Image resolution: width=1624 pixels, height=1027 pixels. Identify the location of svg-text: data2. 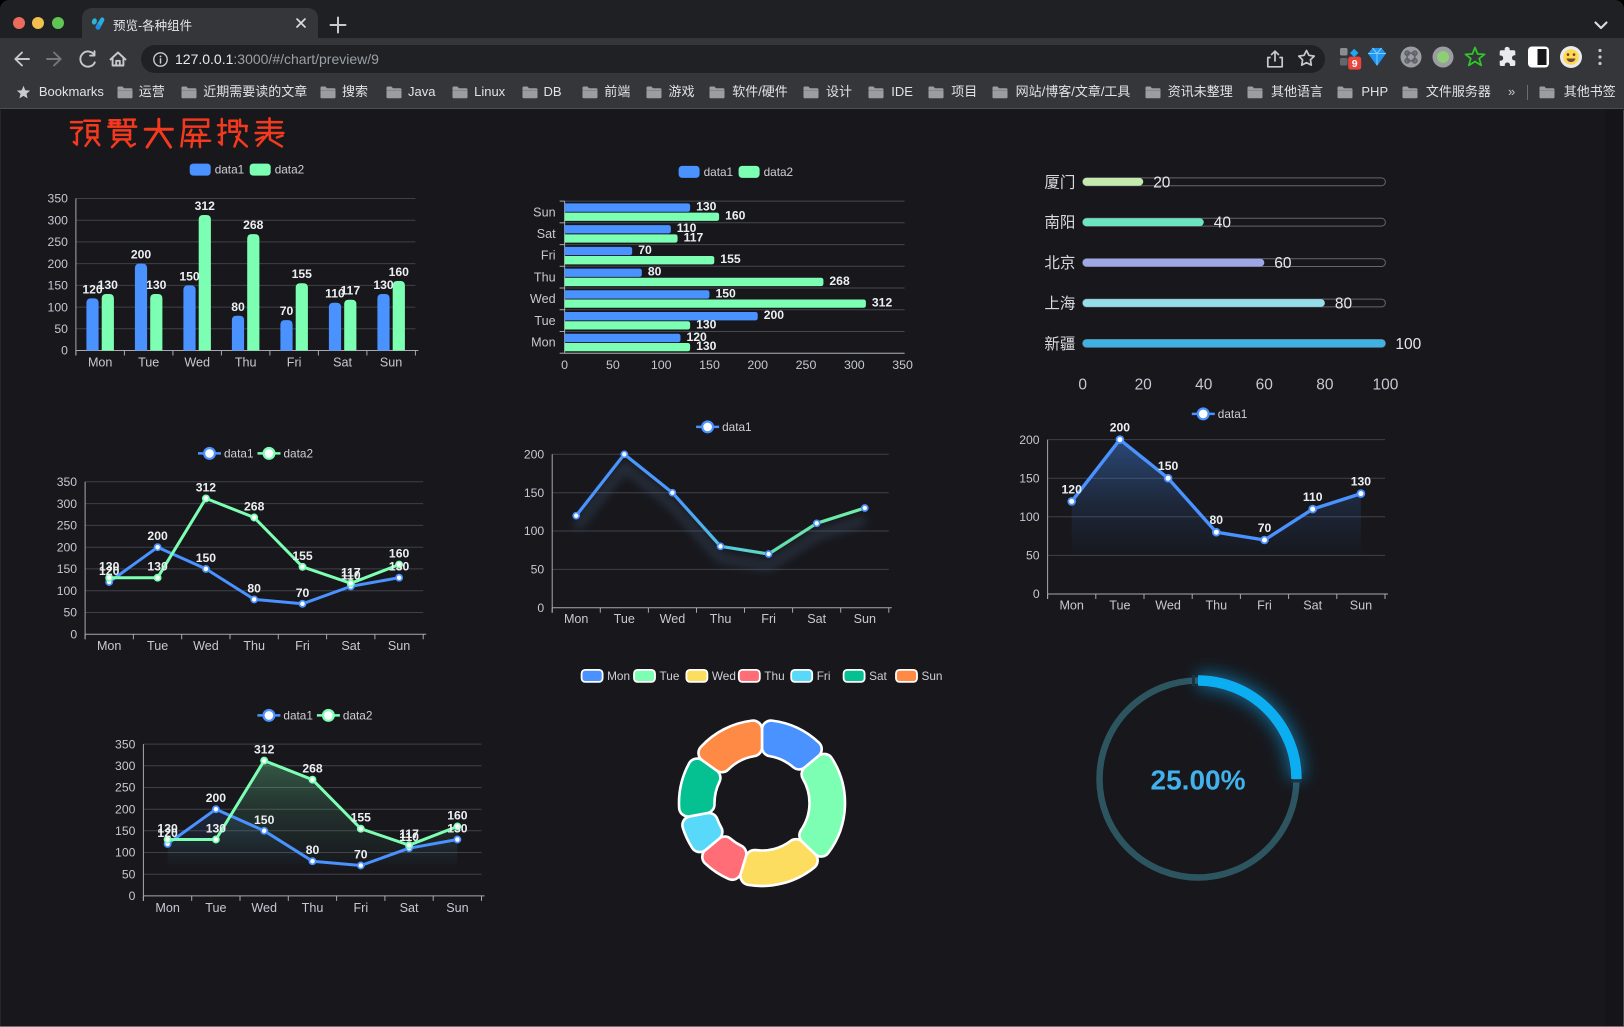
(779, 171).